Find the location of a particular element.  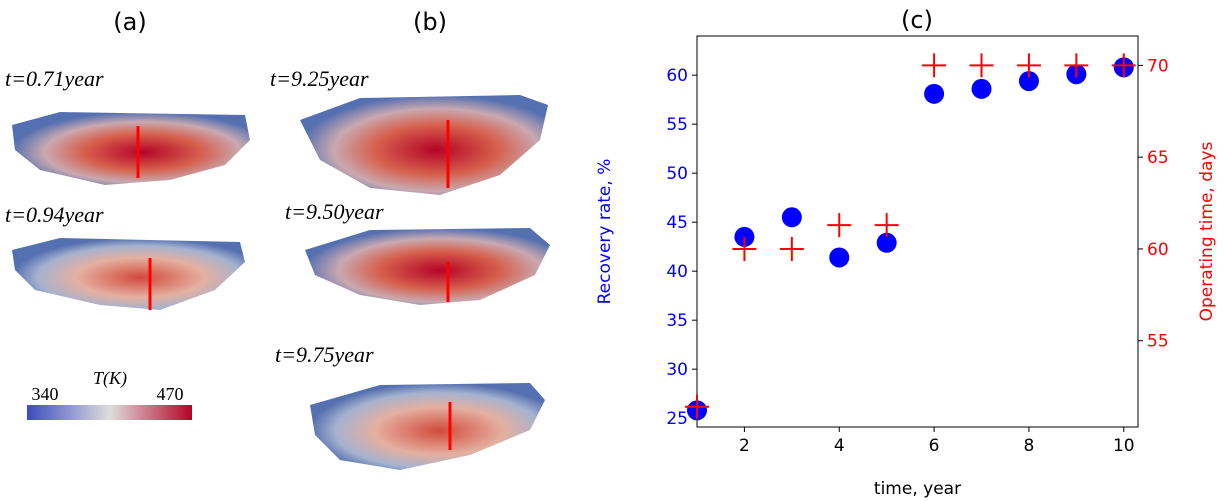

y-tick-label: 45 is located at coordinates (677, 223).